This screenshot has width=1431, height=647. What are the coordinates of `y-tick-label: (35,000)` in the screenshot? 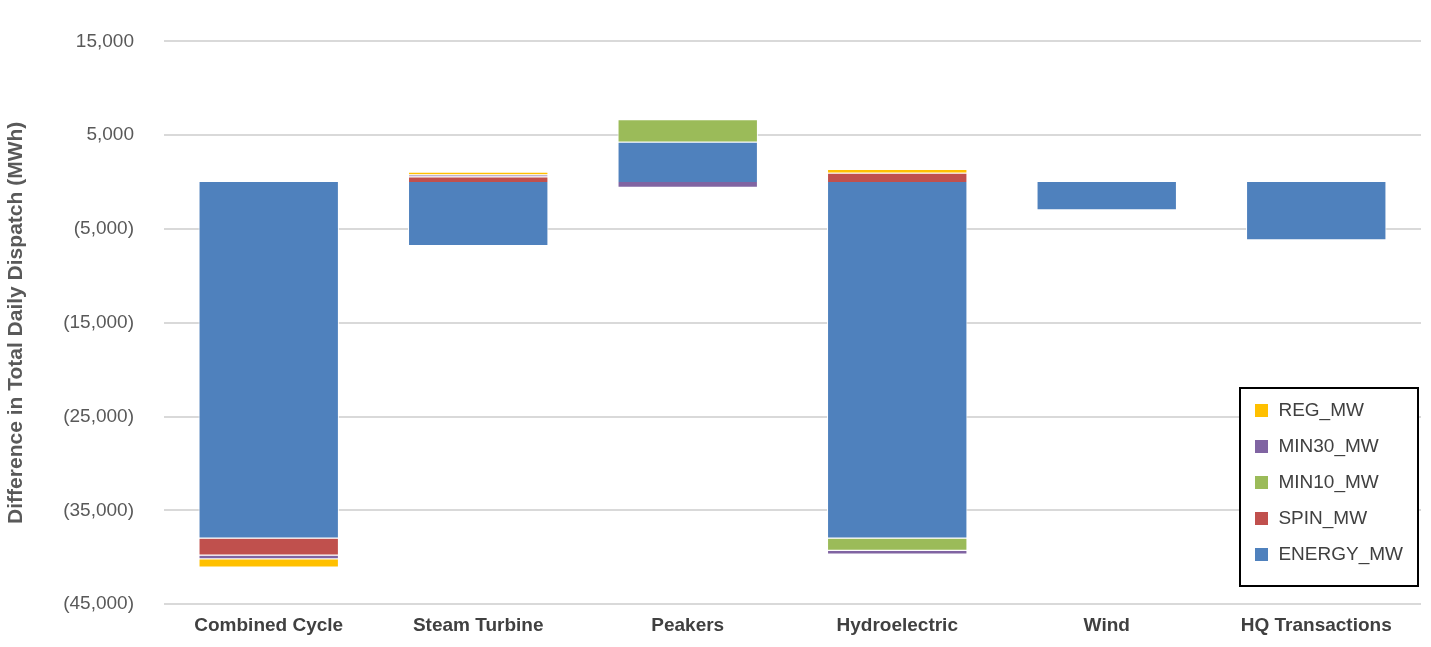 It's located at (98, 509).